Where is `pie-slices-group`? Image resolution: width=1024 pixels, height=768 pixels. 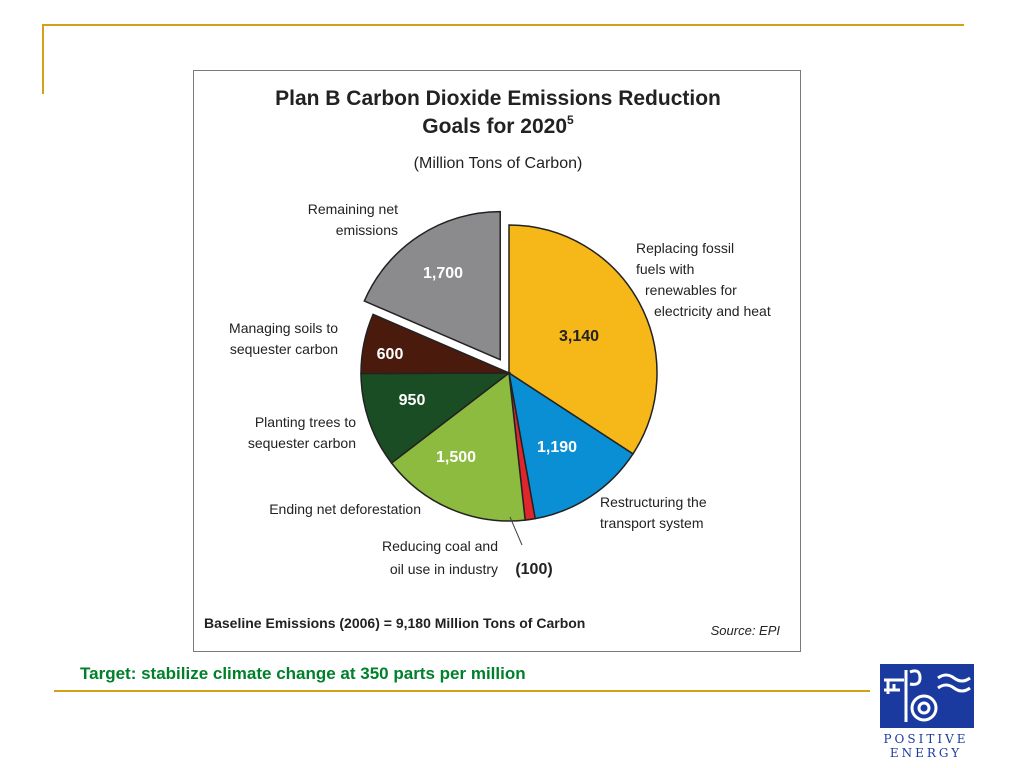 pie-slices-group is located at coordinates (509, 366).